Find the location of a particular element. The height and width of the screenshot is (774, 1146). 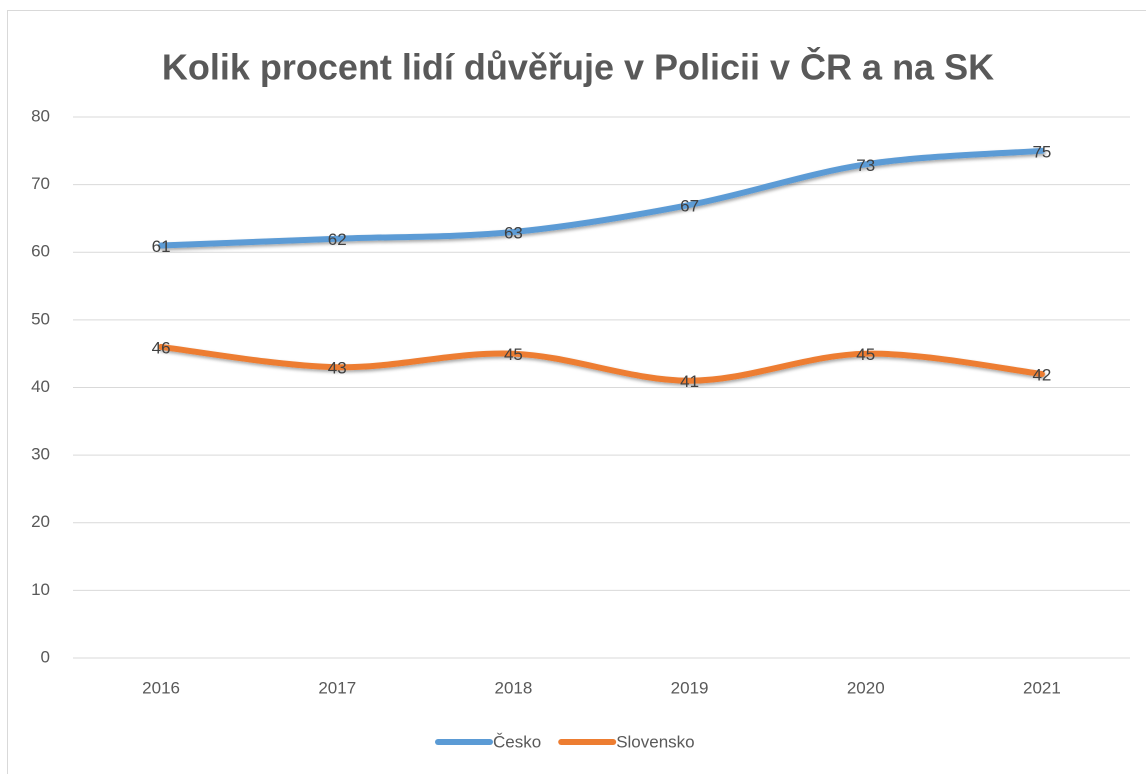

data-label: 63 is located at coordinates (513, 232).